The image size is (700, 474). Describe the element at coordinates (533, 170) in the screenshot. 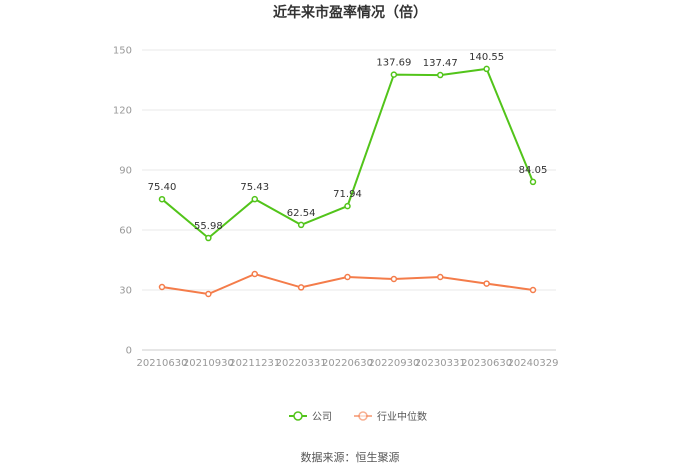

I see `data-label: 84.05` at that location.